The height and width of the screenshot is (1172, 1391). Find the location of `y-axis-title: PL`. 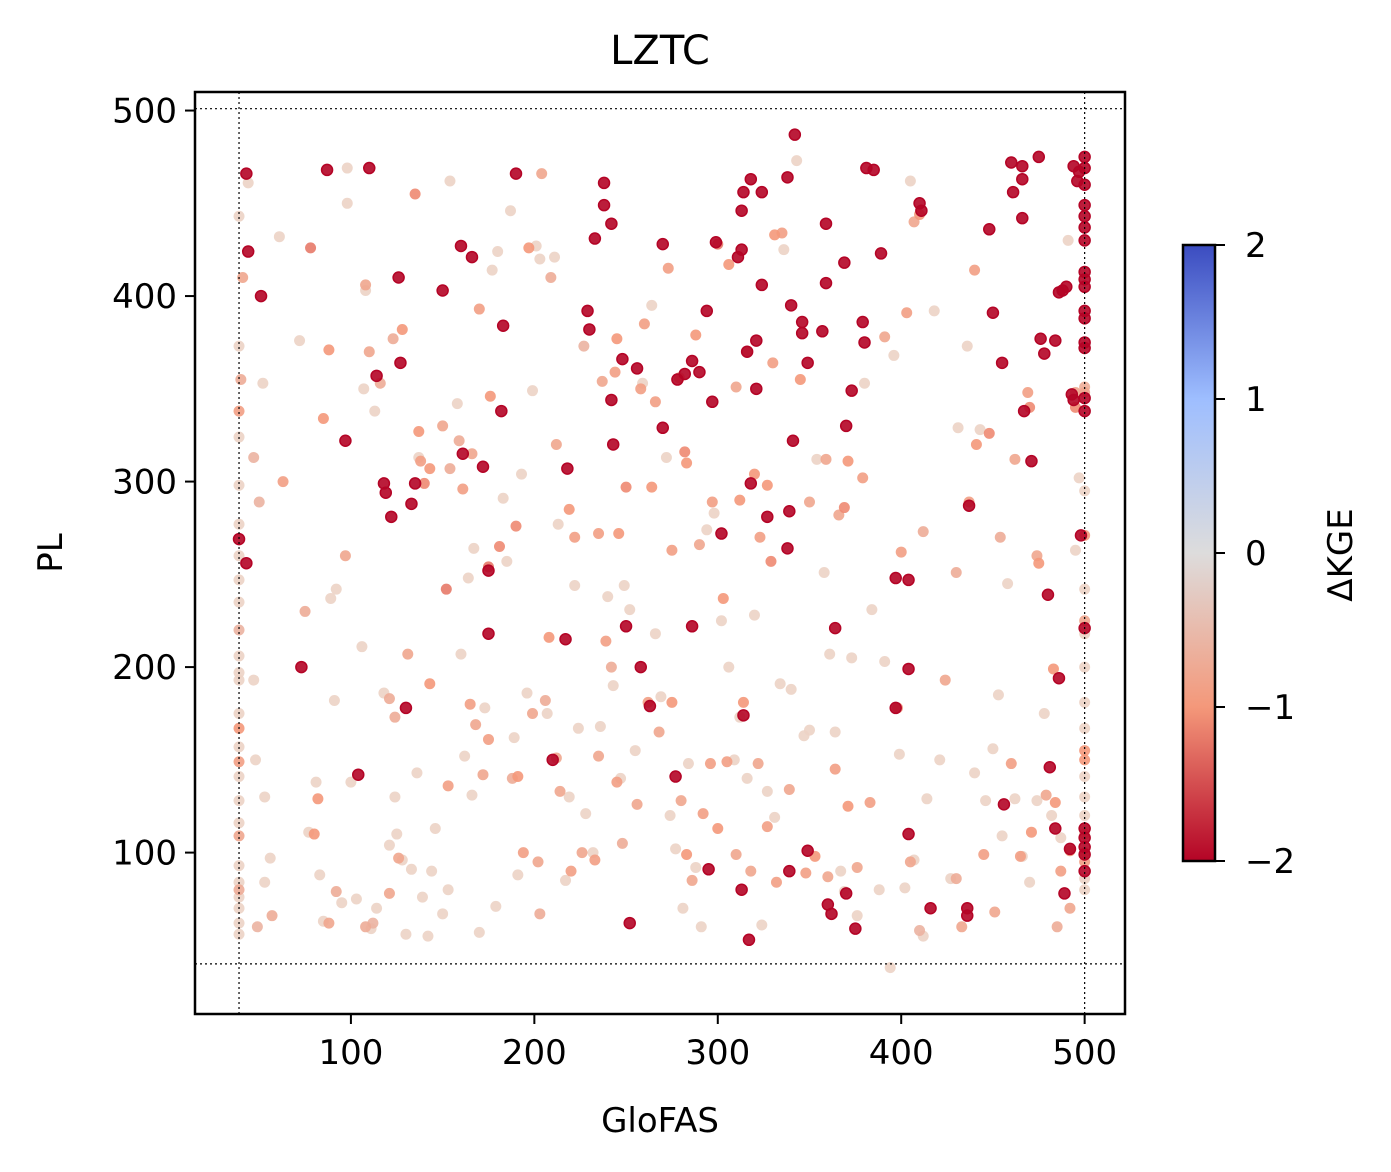

y-axis-title: PL is located at coordinates (51, 553).